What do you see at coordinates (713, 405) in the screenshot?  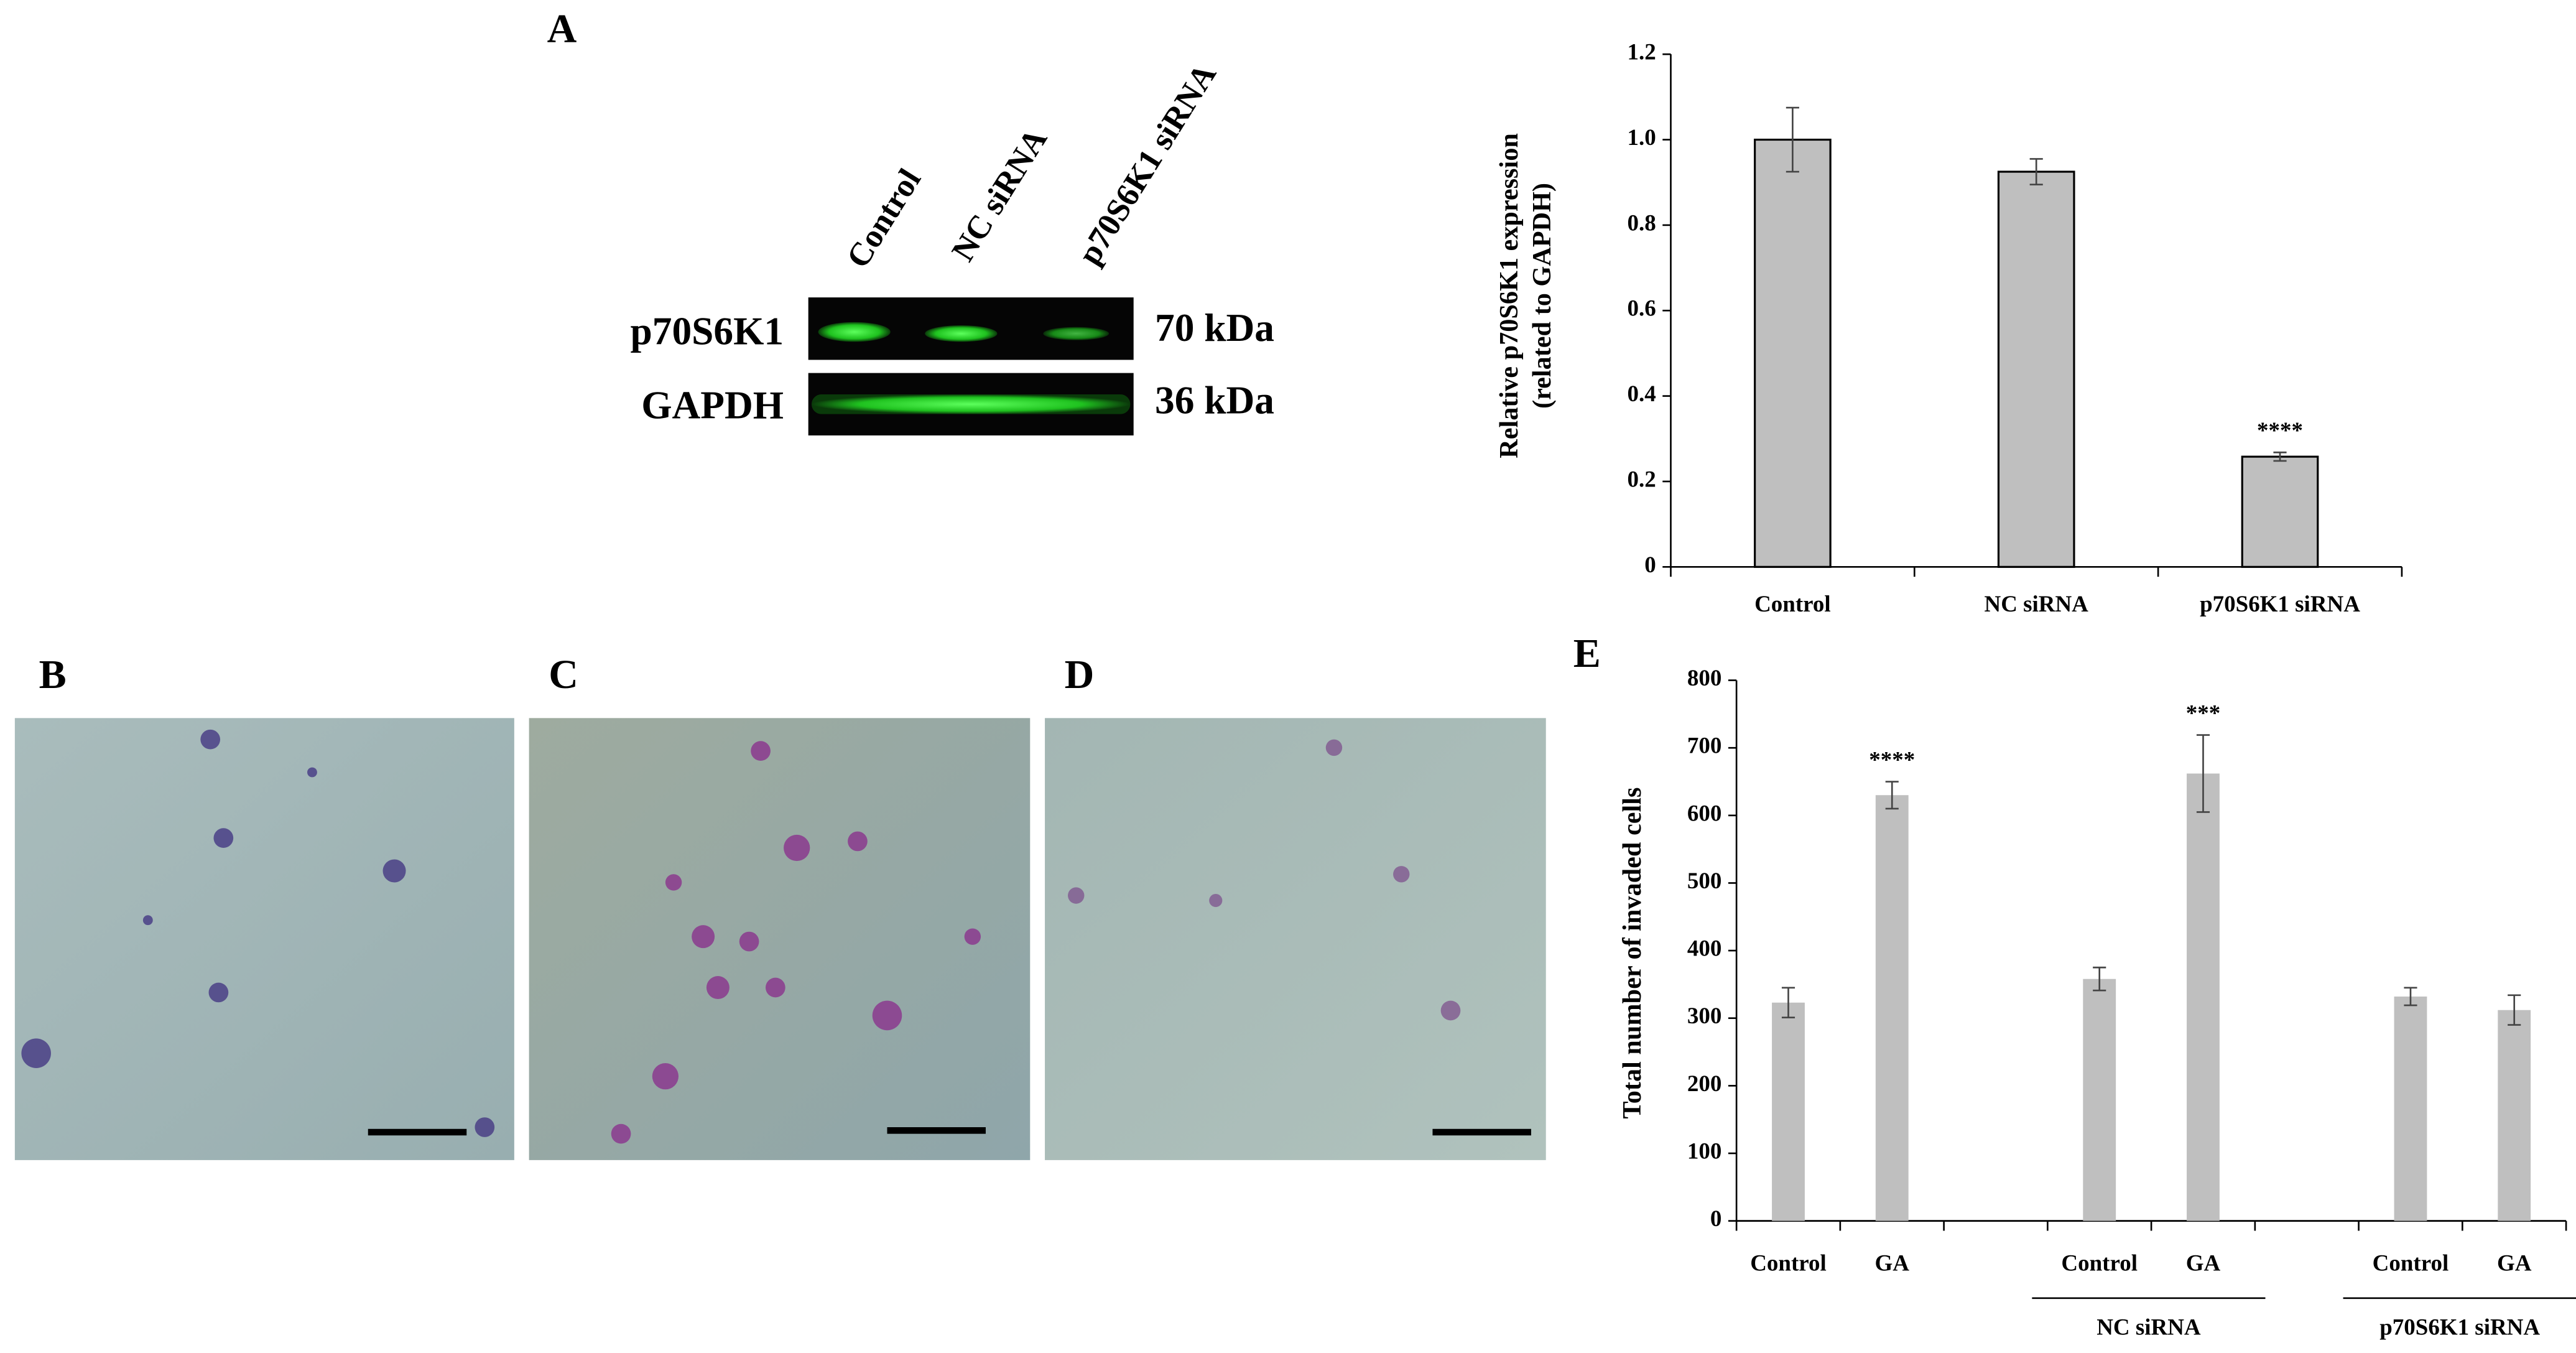 I see `protein-label: GAPDH` at bounding box center [713, 405].